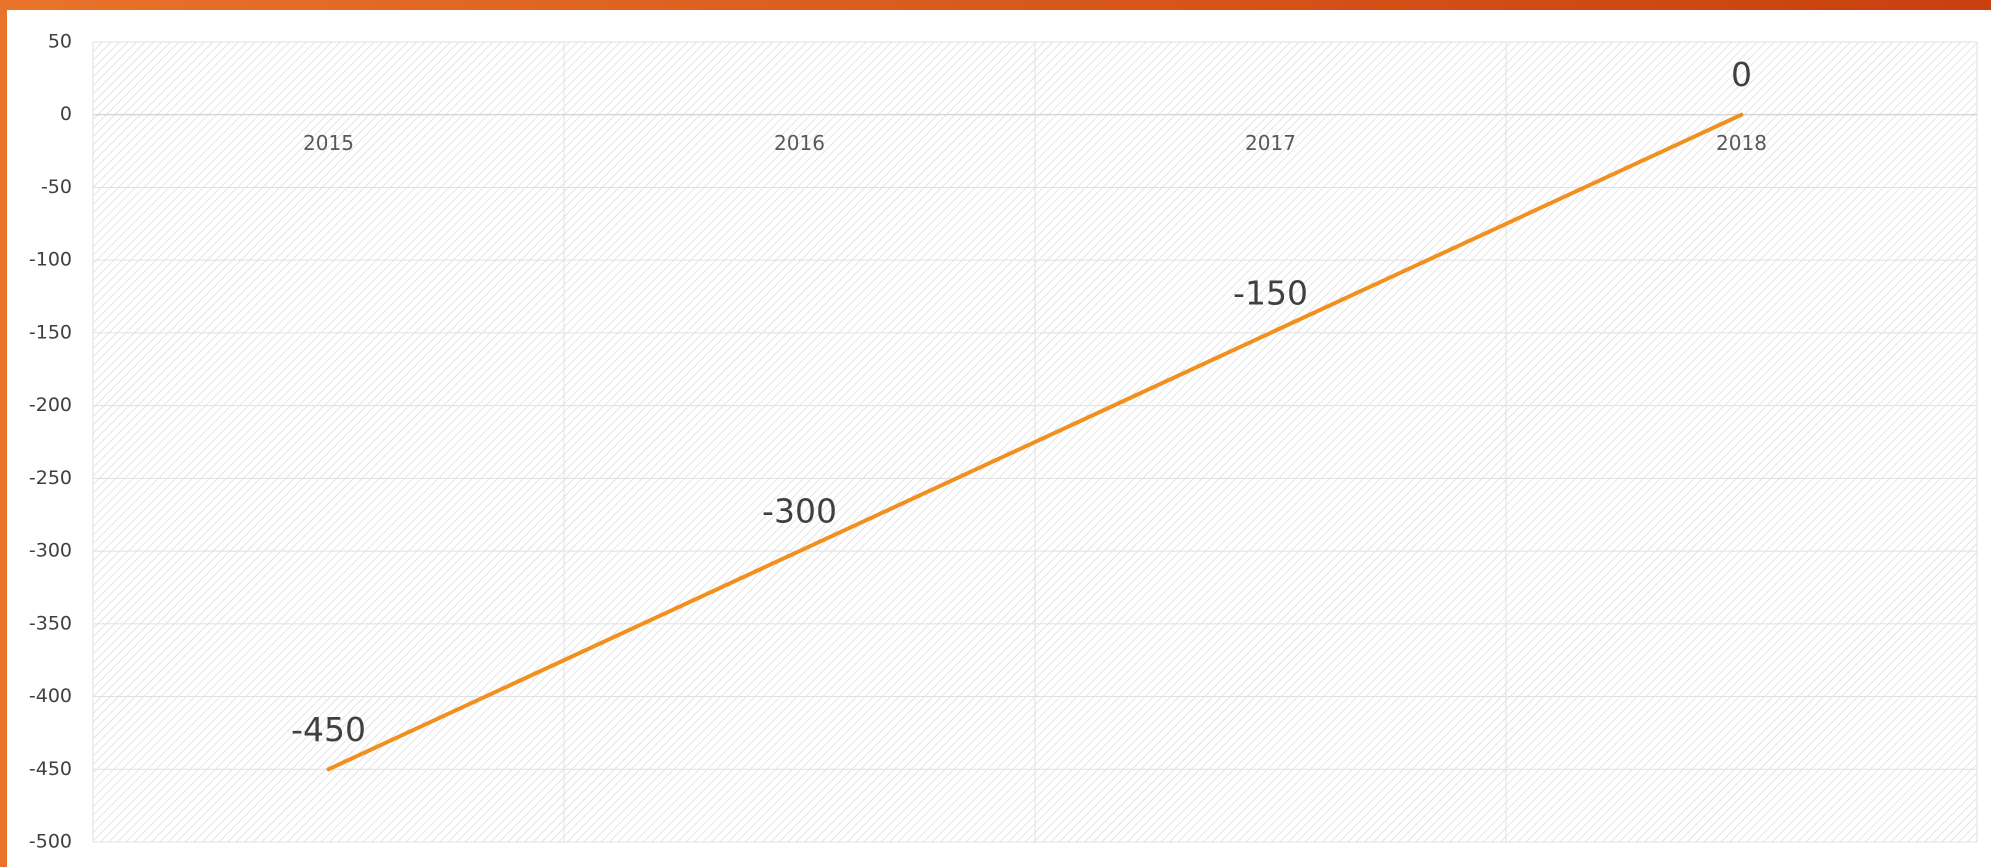 The image size is (1991, 867). Describe the element at coordinates (3, 433) in the screenshot. I see `left-bar` at that location.